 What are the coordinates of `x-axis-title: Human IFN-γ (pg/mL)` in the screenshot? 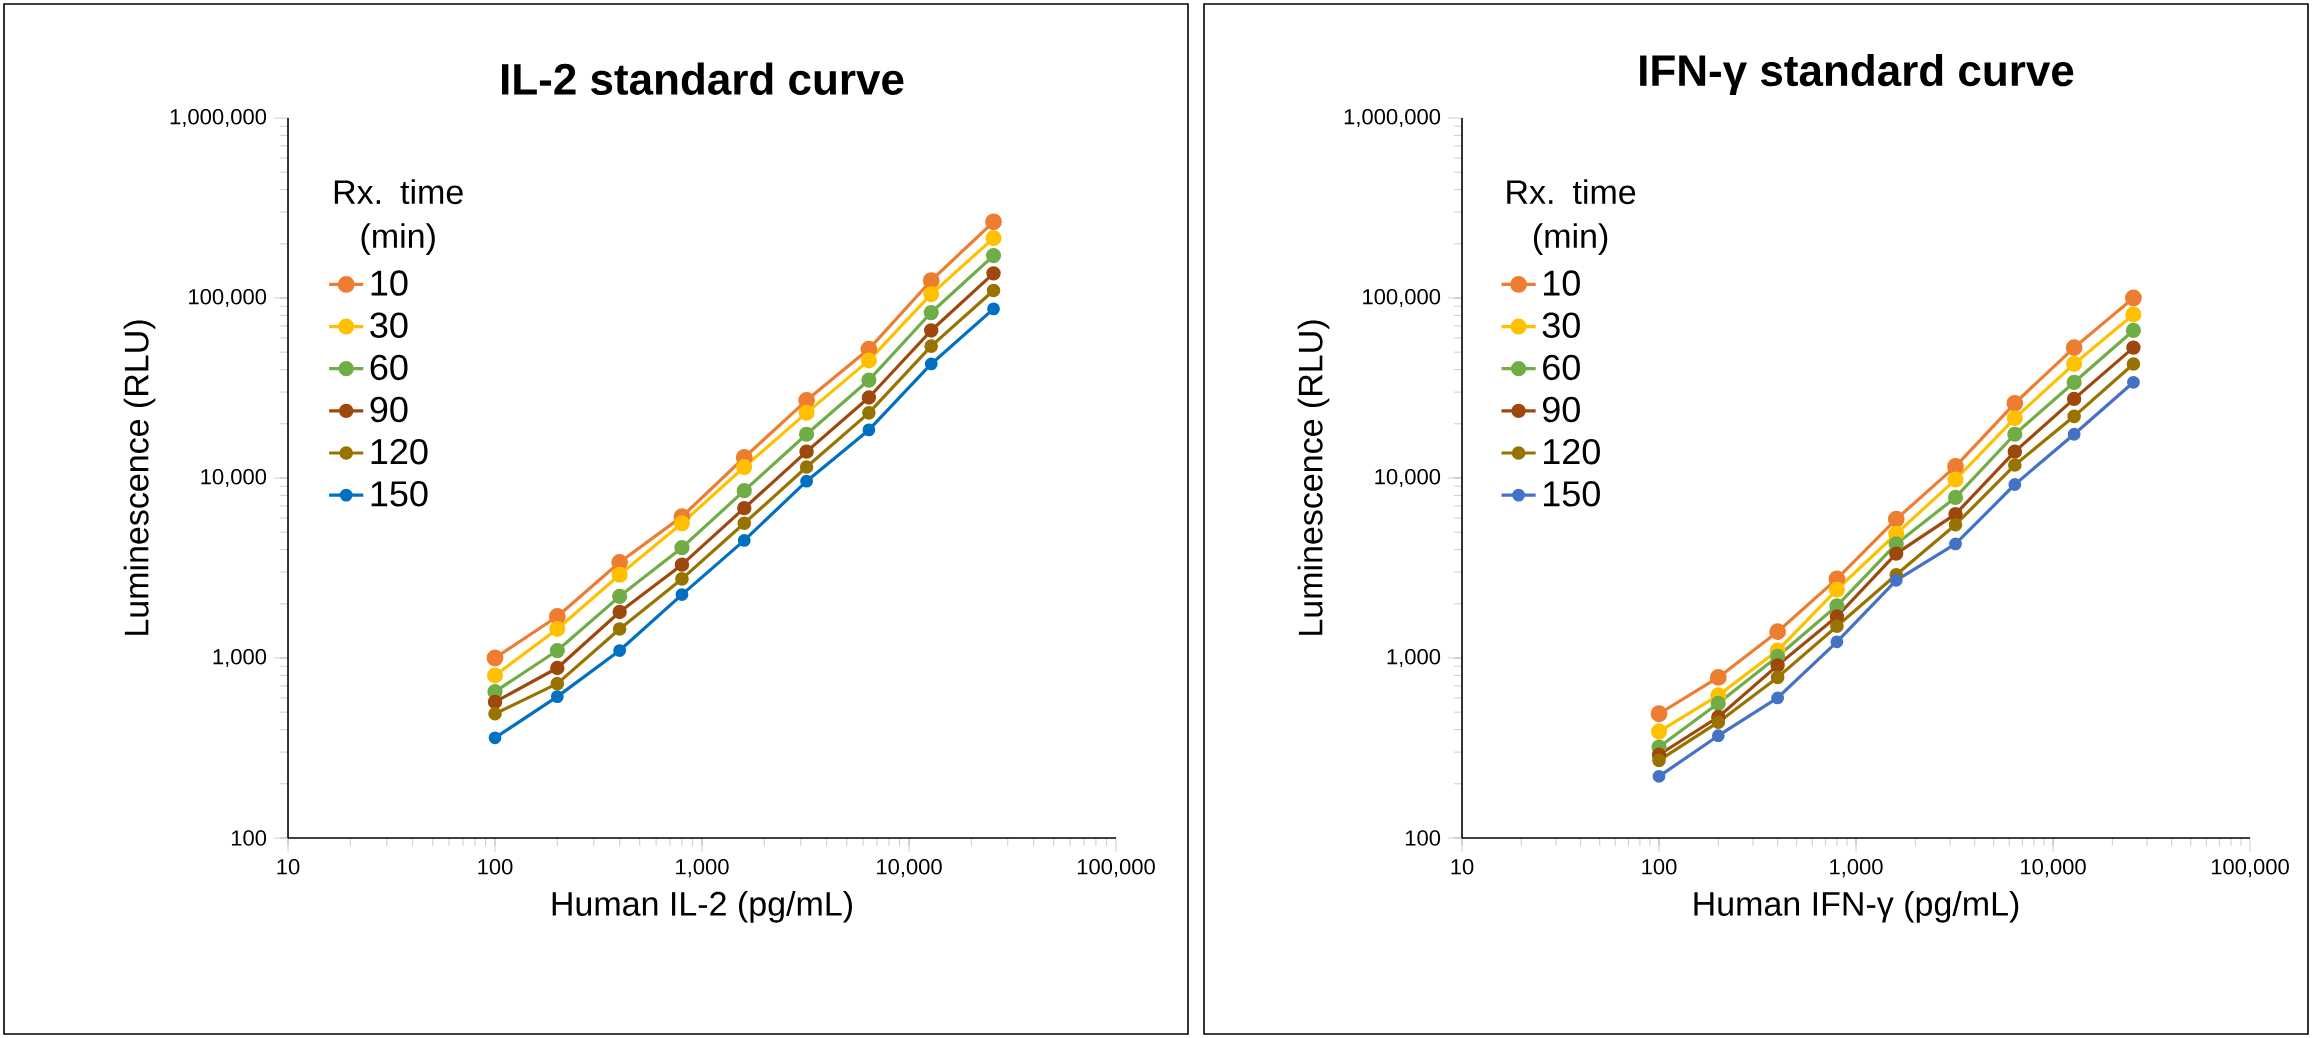 It's located at (1856, 906).